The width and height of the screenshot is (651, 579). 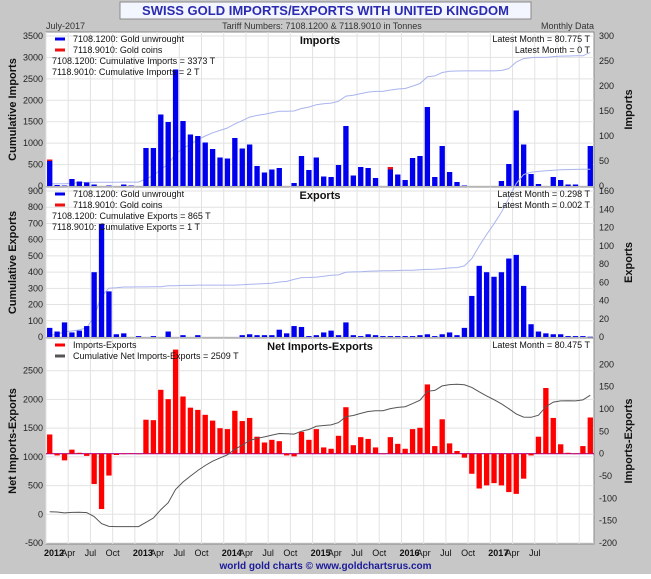 I want to click on exports-latest-month: Latest Month = 0.298 T, so click(x=543, y=194).